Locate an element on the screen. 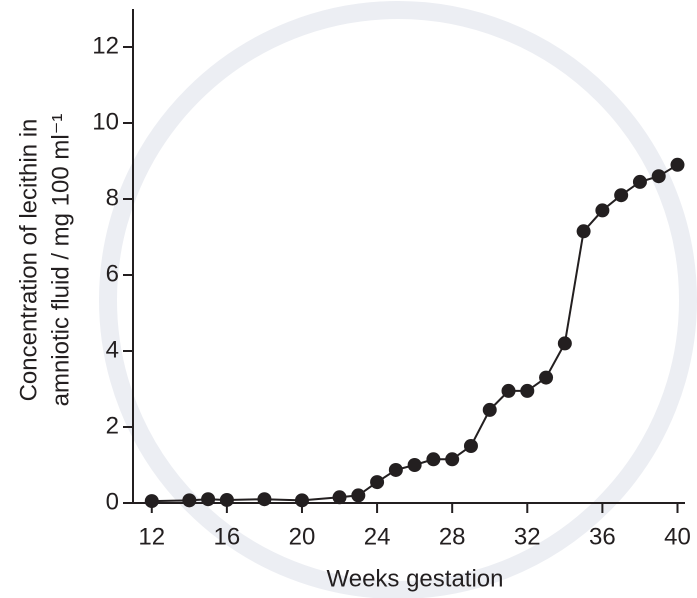  y-tick-label: 12 is located at coordinates (105, 45).